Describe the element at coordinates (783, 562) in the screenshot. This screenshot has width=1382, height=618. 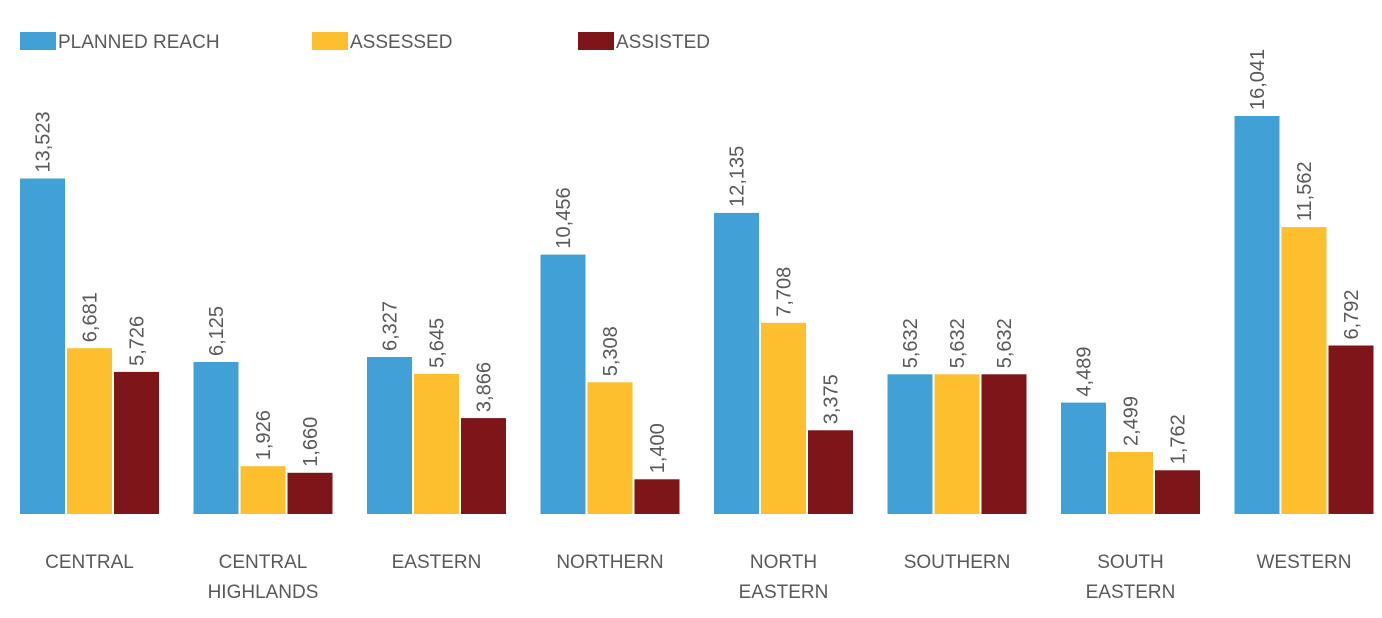
I see `category-label-line: NORTH` at that location.